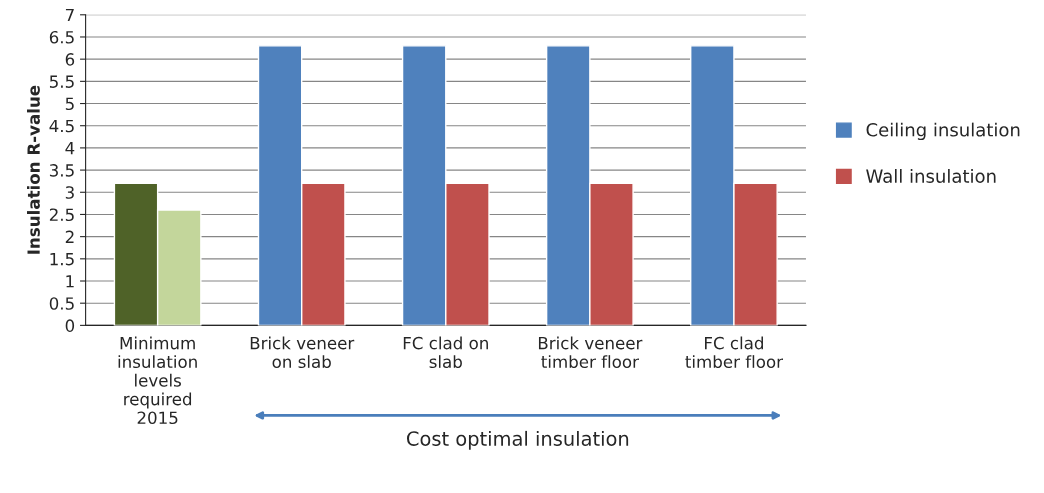  Describe the element at coordinates (61, 37) in the screenshot. I see `y-tick-label: 6.5` at that location.